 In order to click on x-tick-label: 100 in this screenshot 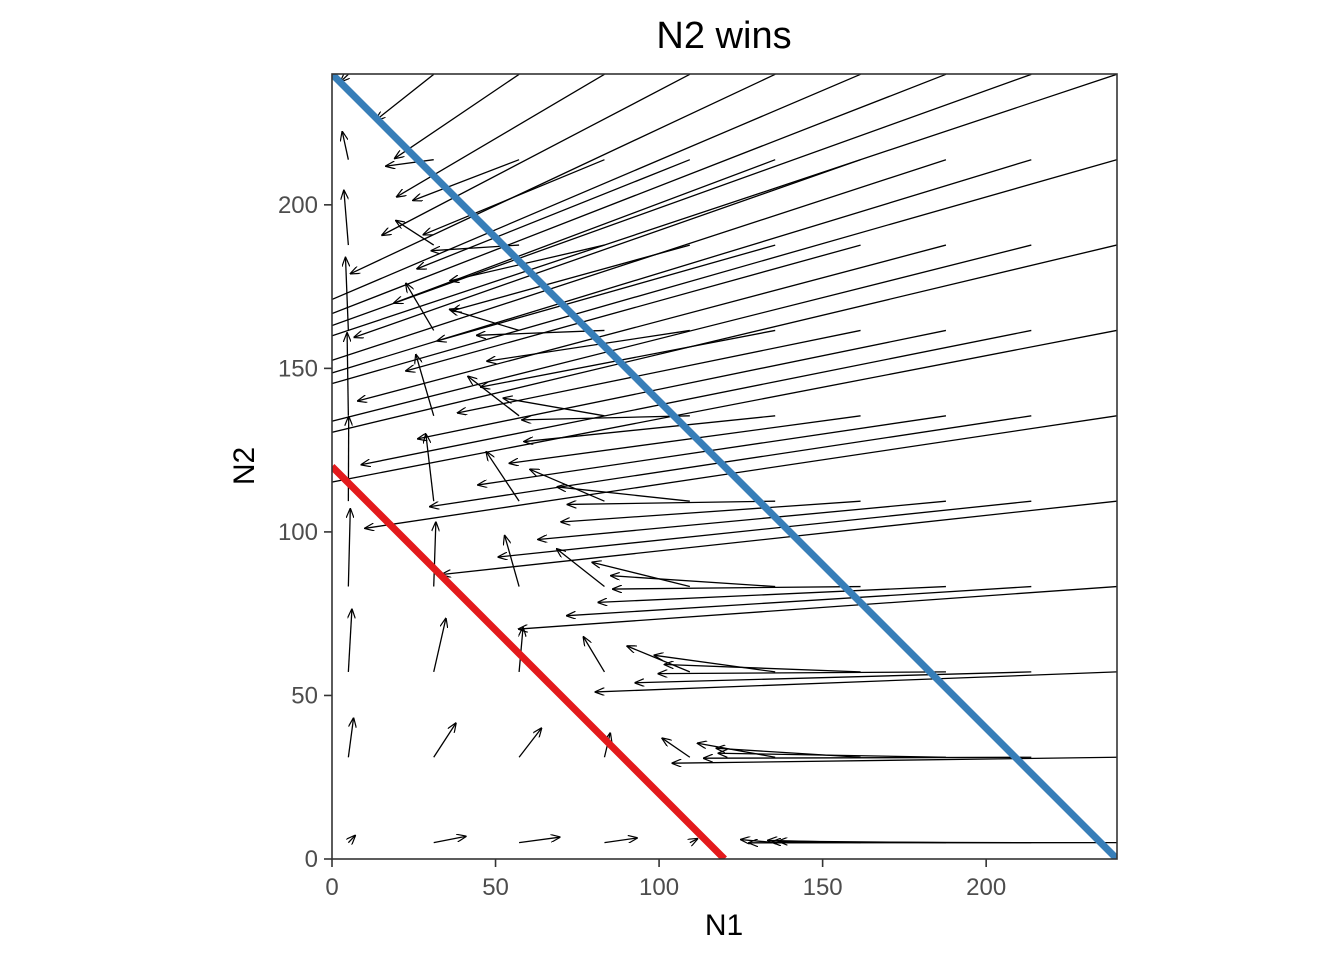, I will do `click(659, 887)`.